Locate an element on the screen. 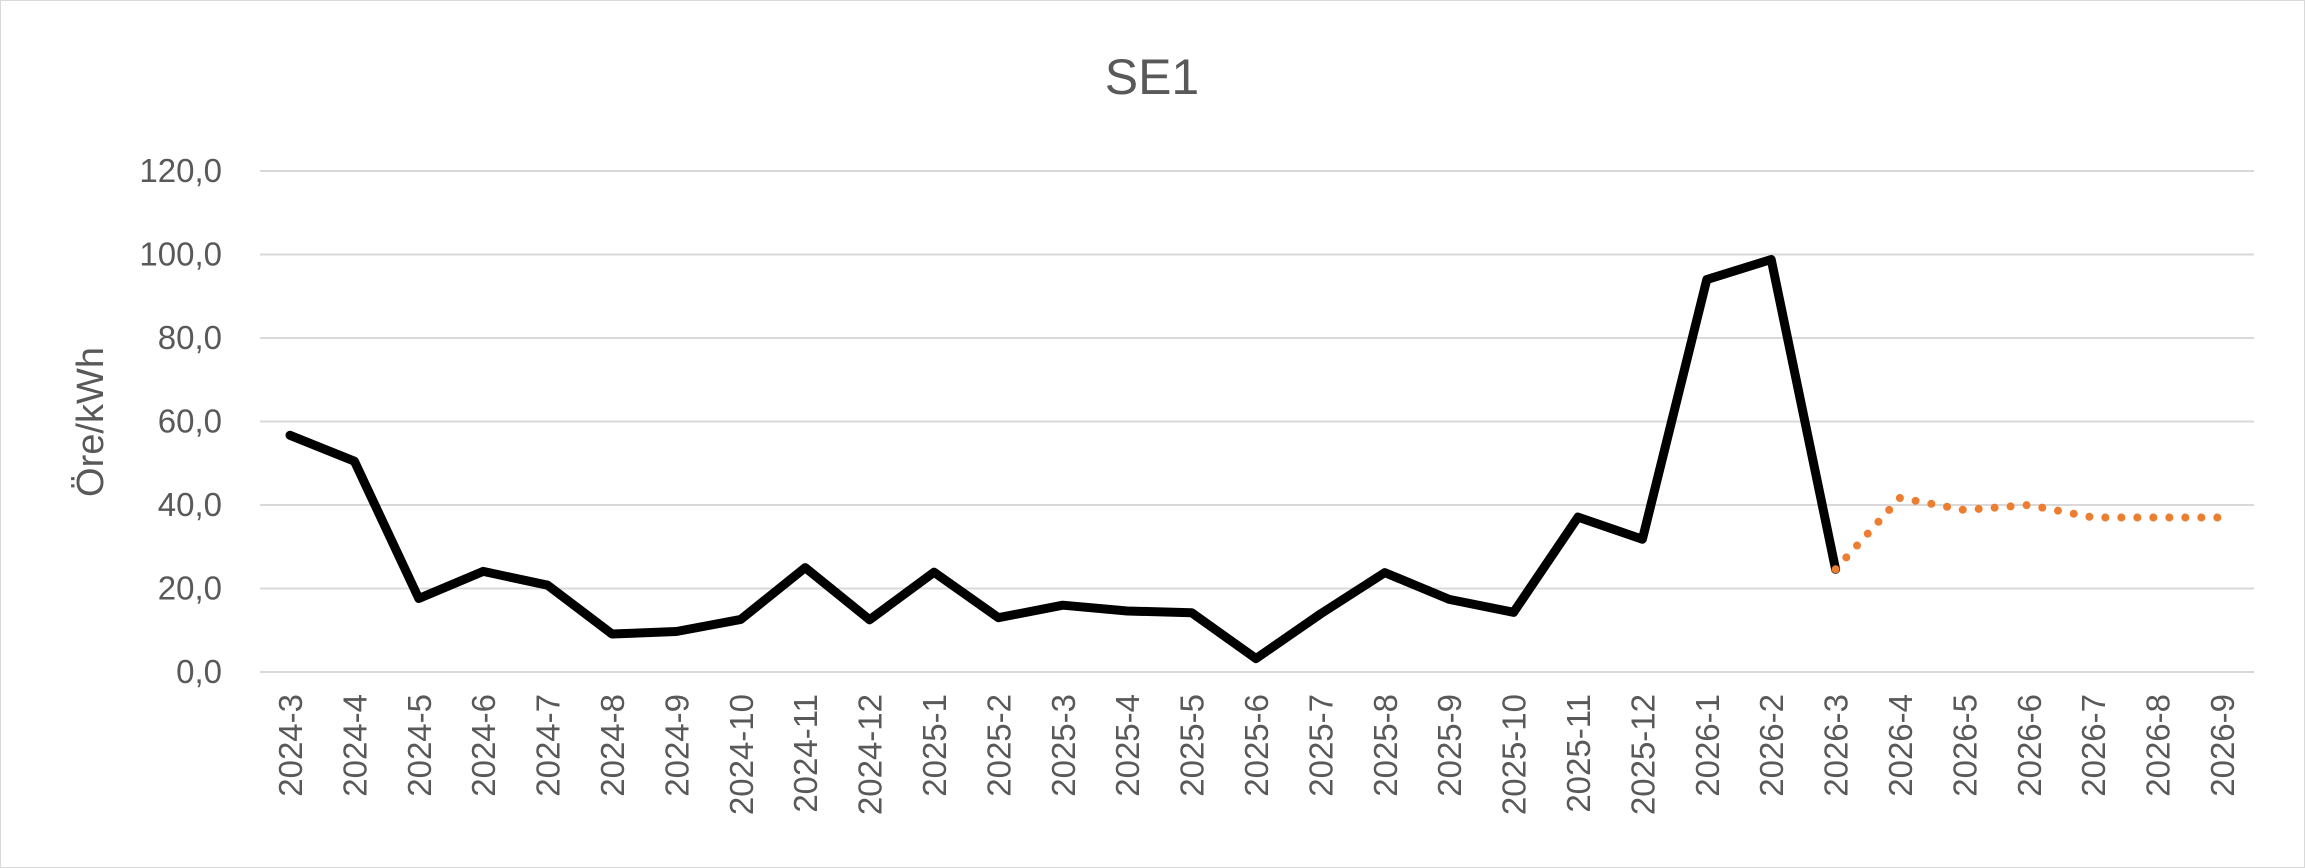 The height and width of the screenshot is (868, 2305). y-tick-label: 120,0 is located at coordinates (180, 170).